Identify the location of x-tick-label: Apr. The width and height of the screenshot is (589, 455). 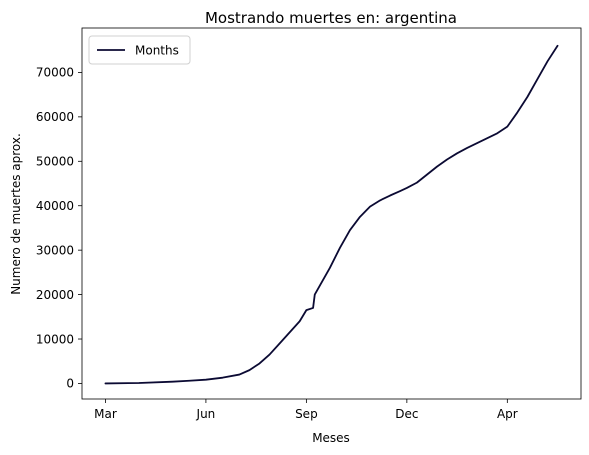
(507, 414).